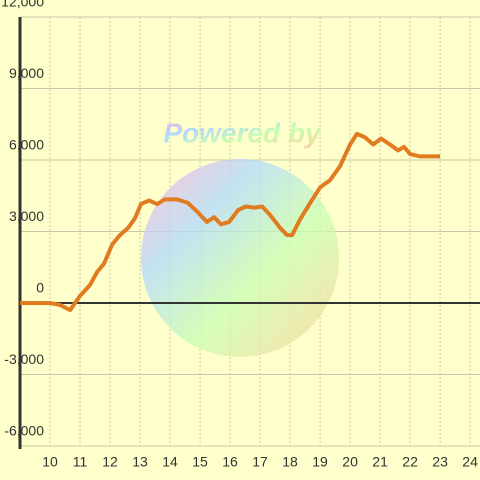 Image resolution: width=480 pixels, height=480 pixels. What do you see at coordinates (242, 132) in the screenshot?
I see `watermark: Powered by` at bounding box center [242, 132].